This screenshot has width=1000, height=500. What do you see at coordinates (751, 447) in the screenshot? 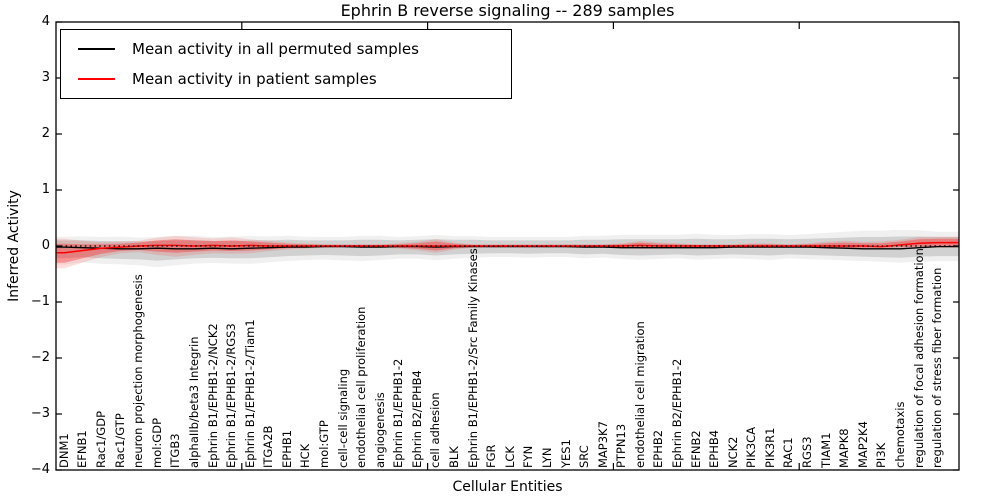
I see `x-tick-label: PIK3CA` at bounding box center [751, 447].